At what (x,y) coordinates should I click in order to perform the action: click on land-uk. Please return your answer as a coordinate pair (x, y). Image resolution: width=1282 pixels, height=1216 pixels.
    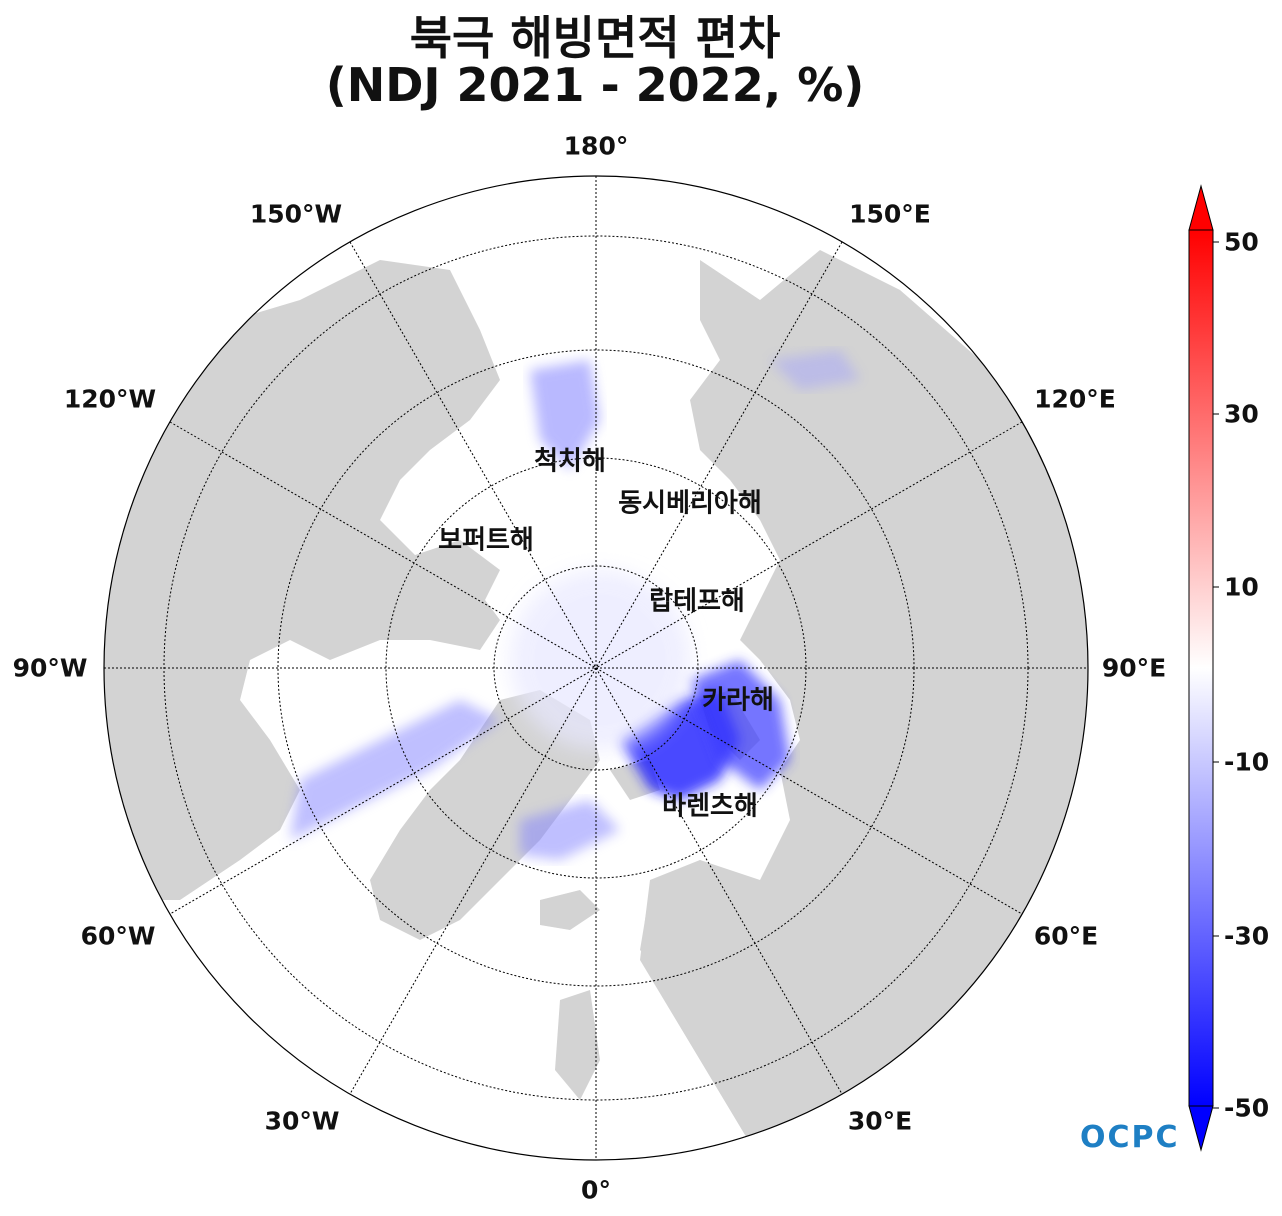
    Looking at the image, I should click on (577, 1045).